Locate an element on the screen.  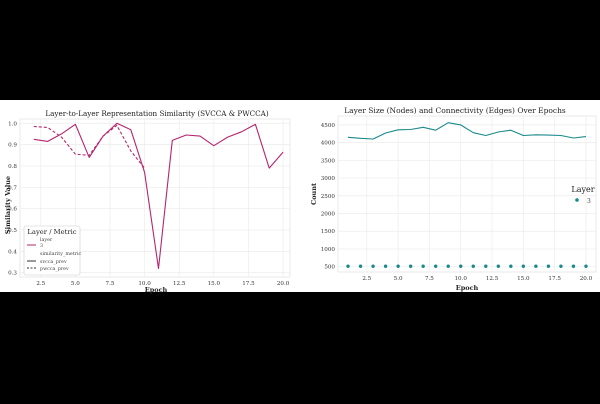
series-marks is located at coordinates (467, 195).